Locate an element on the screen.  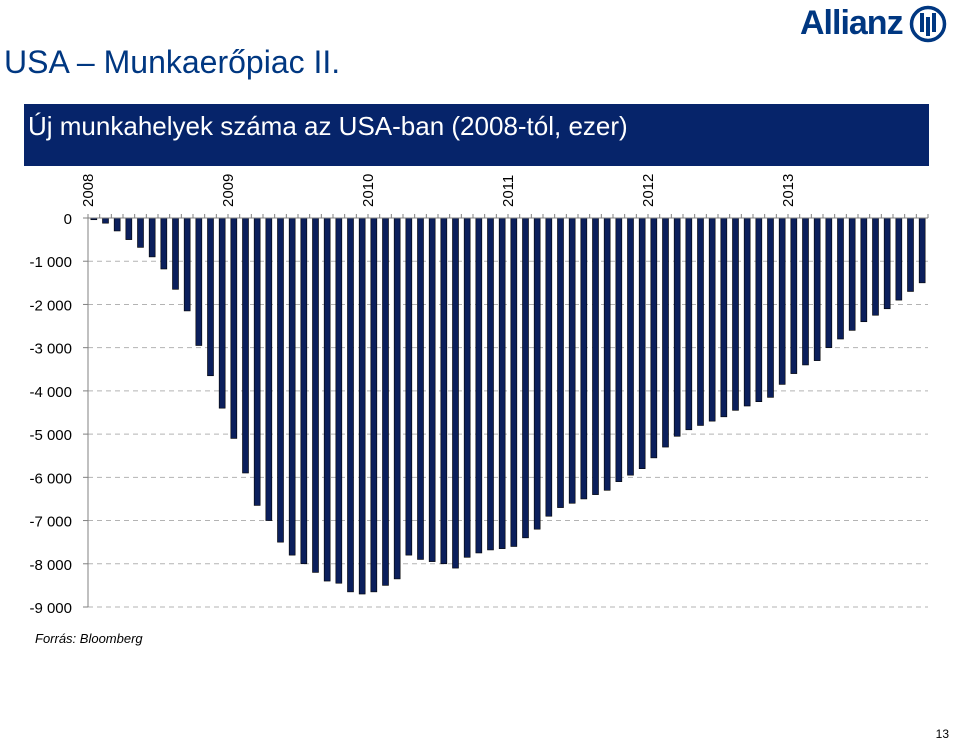
y-tick-label: -1 000 is located at coordinates (50, 262).